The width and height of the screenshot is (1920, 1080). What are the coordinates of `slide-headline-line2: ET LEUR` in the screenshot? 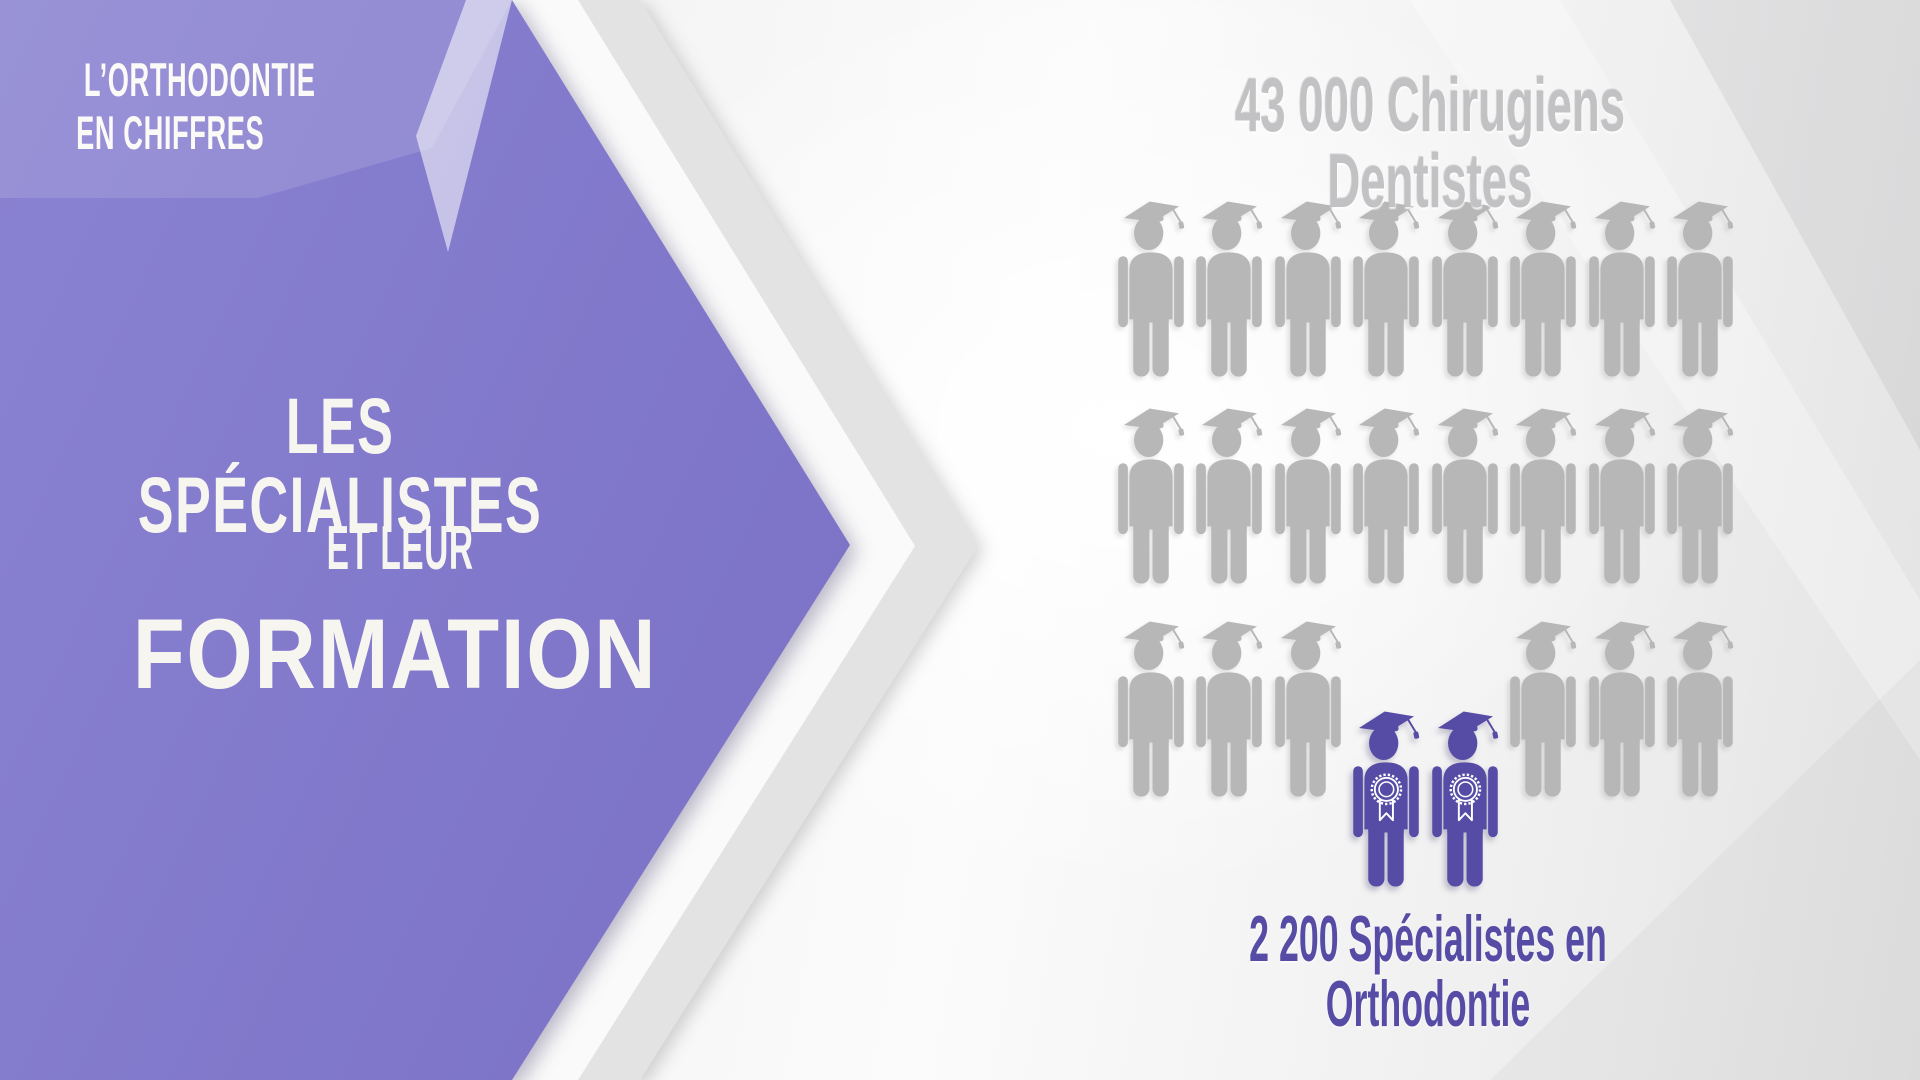 It's located at (400, 548).